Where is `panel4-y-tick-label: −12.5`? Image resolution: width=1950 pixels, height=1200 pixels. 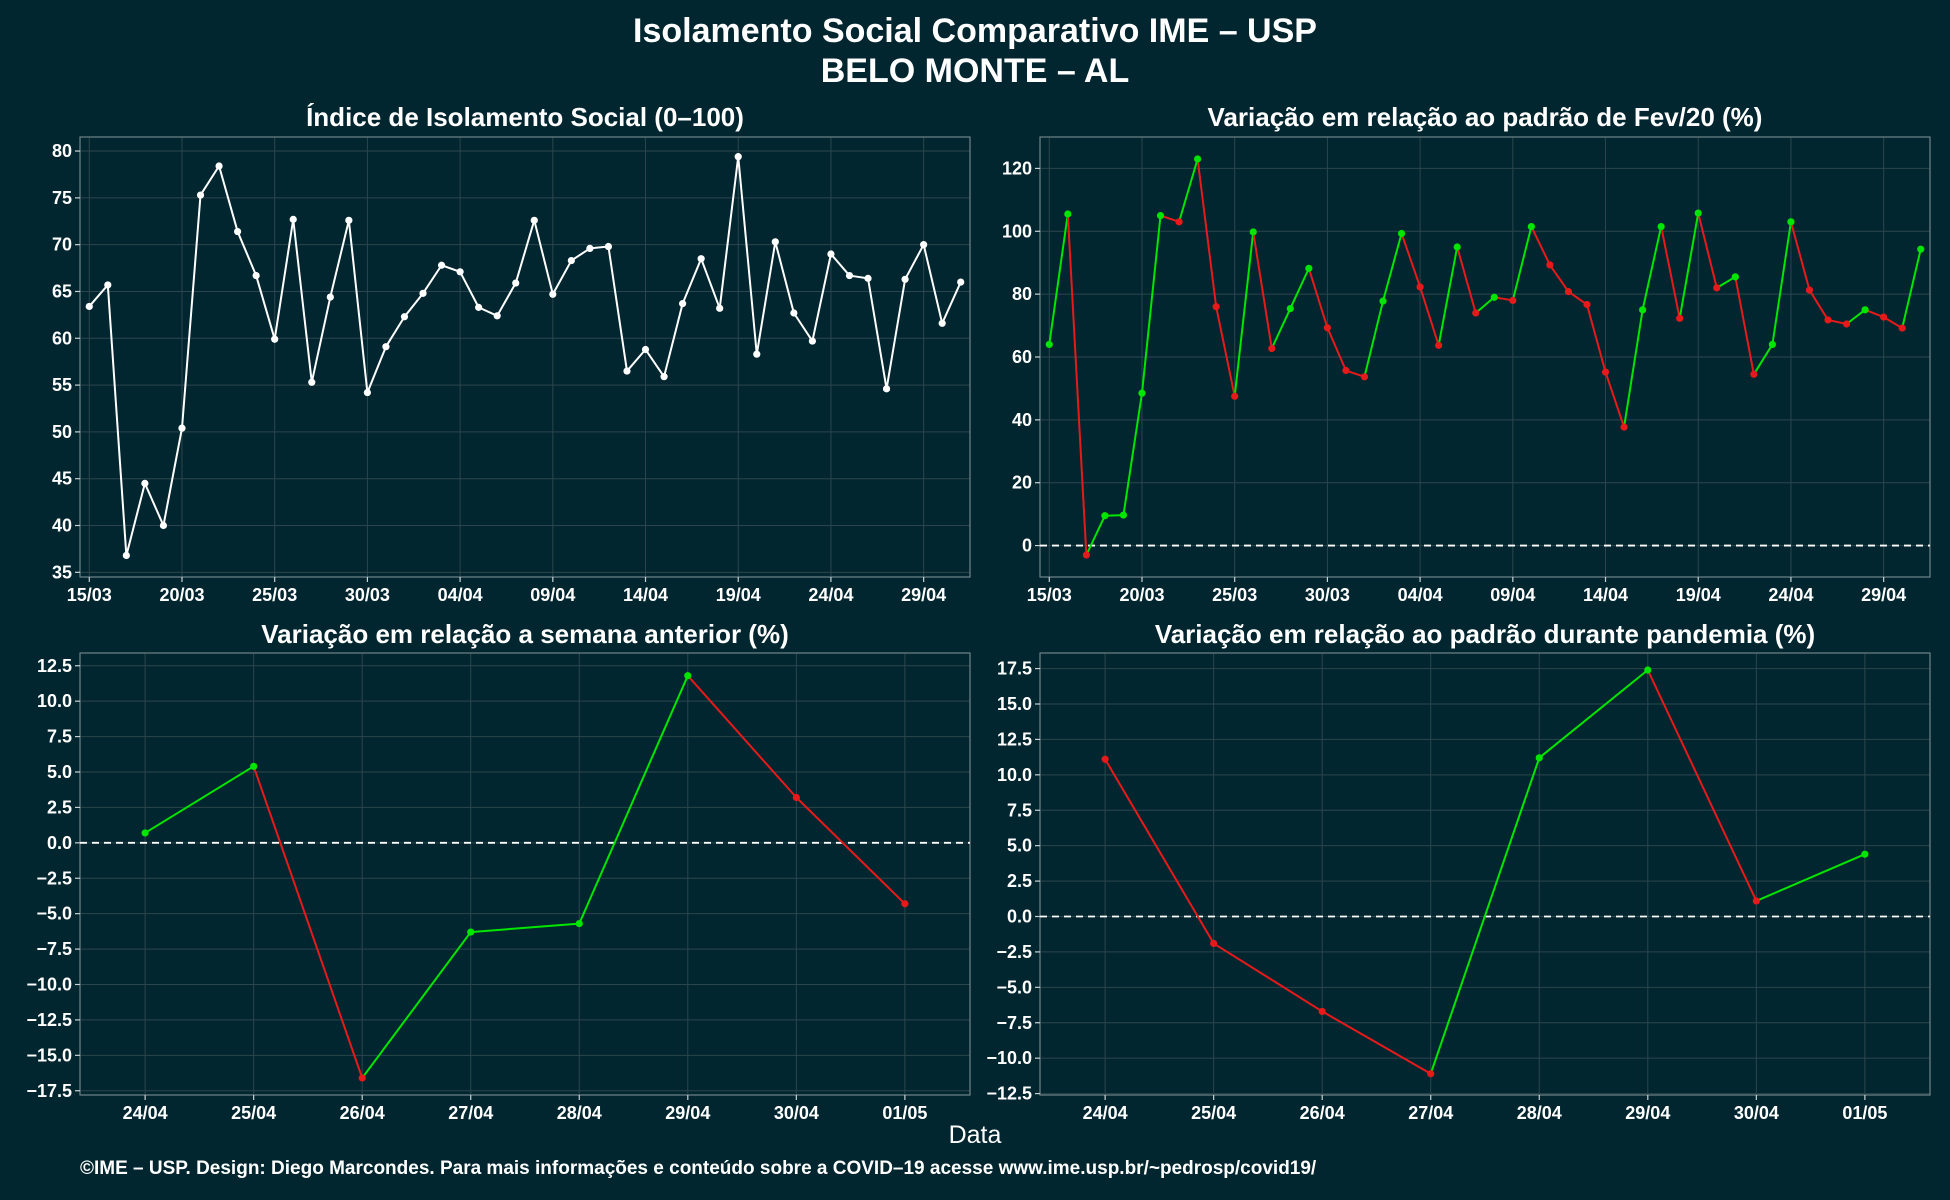
panel4-y-tick-label: −12.5 is located at coordinates (1009, 1094).